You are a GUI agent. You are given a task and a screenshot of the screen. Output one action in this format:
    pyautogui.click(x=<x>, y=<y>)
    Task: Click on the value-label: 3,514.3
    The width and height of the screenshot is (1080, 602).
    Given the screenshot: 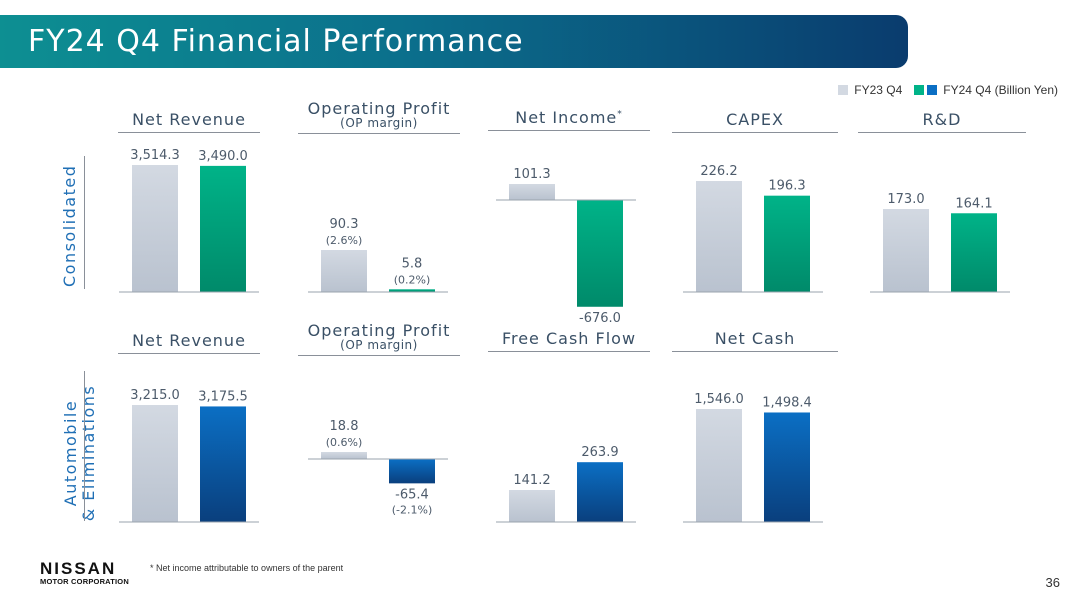 What is the action you would take?
    pyautogui.click(x=155, y=155)
    